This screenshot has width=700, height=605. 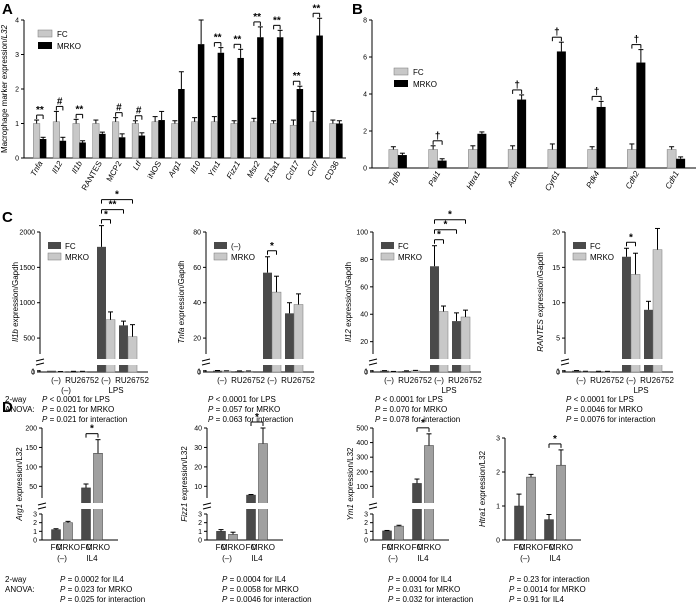 What do you see at coordinates (540, 302) in the screenshot?
I see `y-axis-label: RANTES expression/Gapdh` at bounding box center [540, 302].